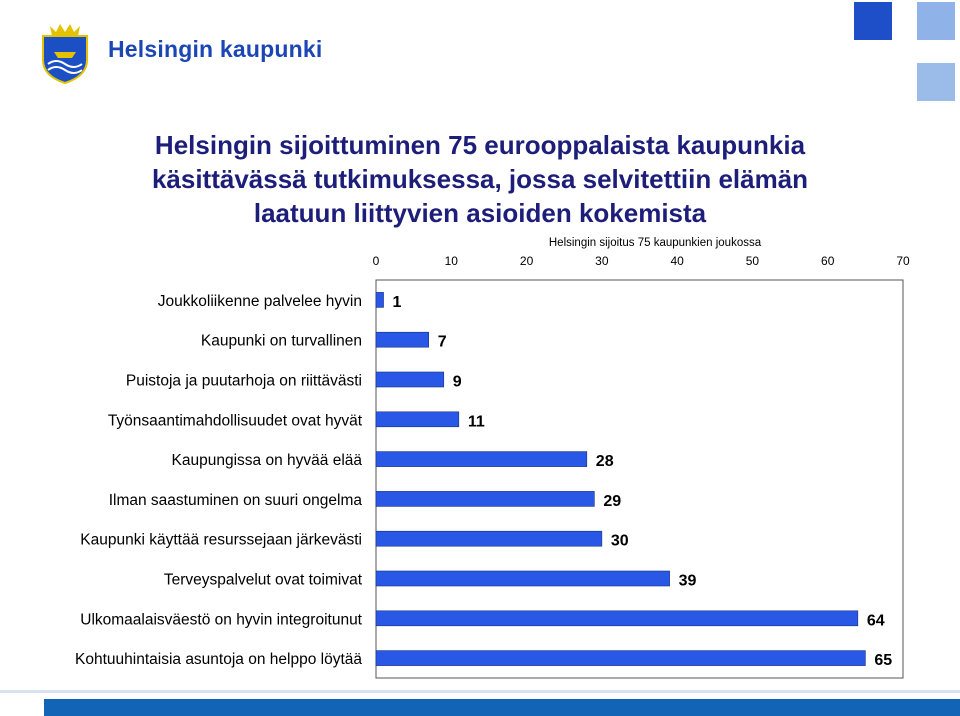  I want to click on category-label: Joukkoliikenne palvelee hyvin, so click(260, 301).